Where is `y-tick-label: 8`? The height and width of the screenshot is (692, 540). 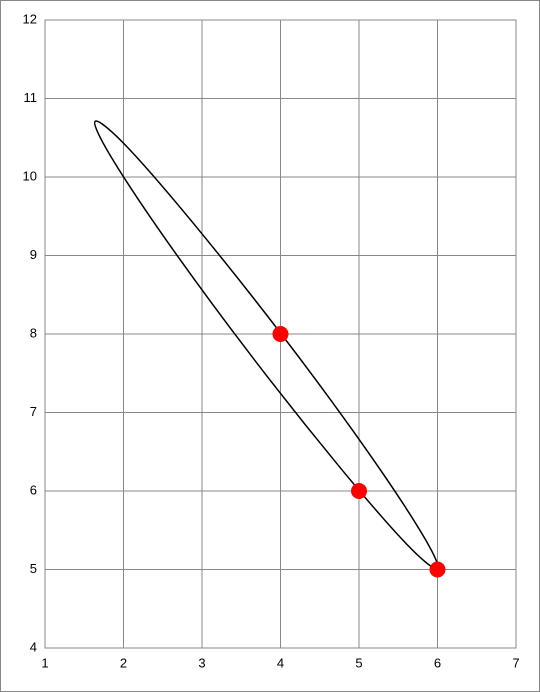 y-tick-label: 8 is located at coordinates (33, 332).